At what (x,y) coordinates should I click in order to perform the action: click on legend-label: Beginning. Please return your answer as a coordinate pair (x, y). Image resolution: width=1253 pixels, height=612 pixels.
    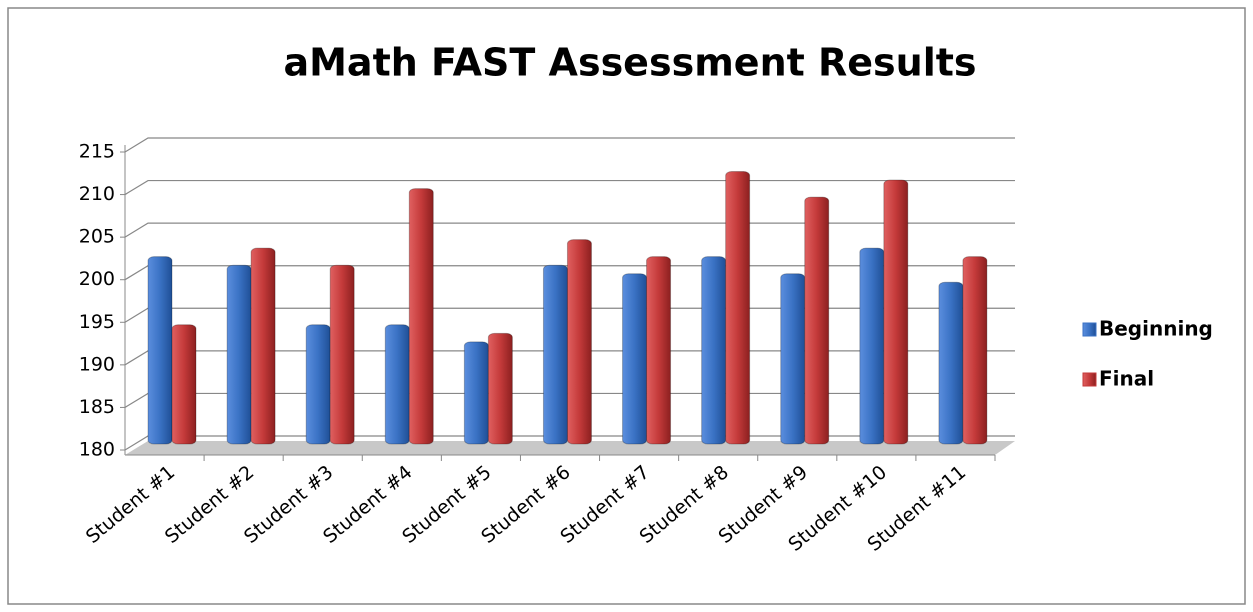
    Looking at the image, I should click on (1156, 329).